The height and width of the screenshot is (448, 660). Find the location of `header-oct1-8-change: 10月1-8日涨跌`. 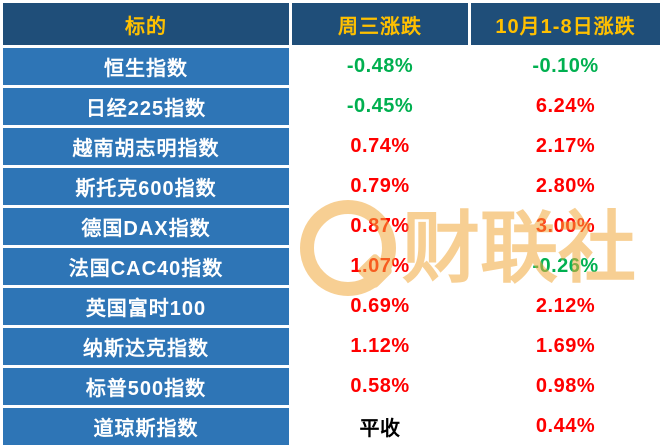

header-oct1-8-change: 10月1-8日涨跌 is located at coordinates (564, 24).